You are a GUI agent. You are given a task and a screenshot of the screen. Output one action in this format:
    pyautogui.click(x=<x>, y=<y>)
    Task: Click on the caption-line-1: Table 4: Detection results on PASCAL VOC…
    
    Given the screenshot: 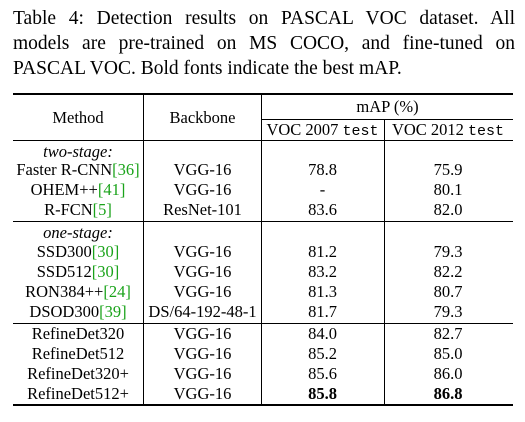 What is the action you would take?
    pyautogui.click(x=264, y=18)
    